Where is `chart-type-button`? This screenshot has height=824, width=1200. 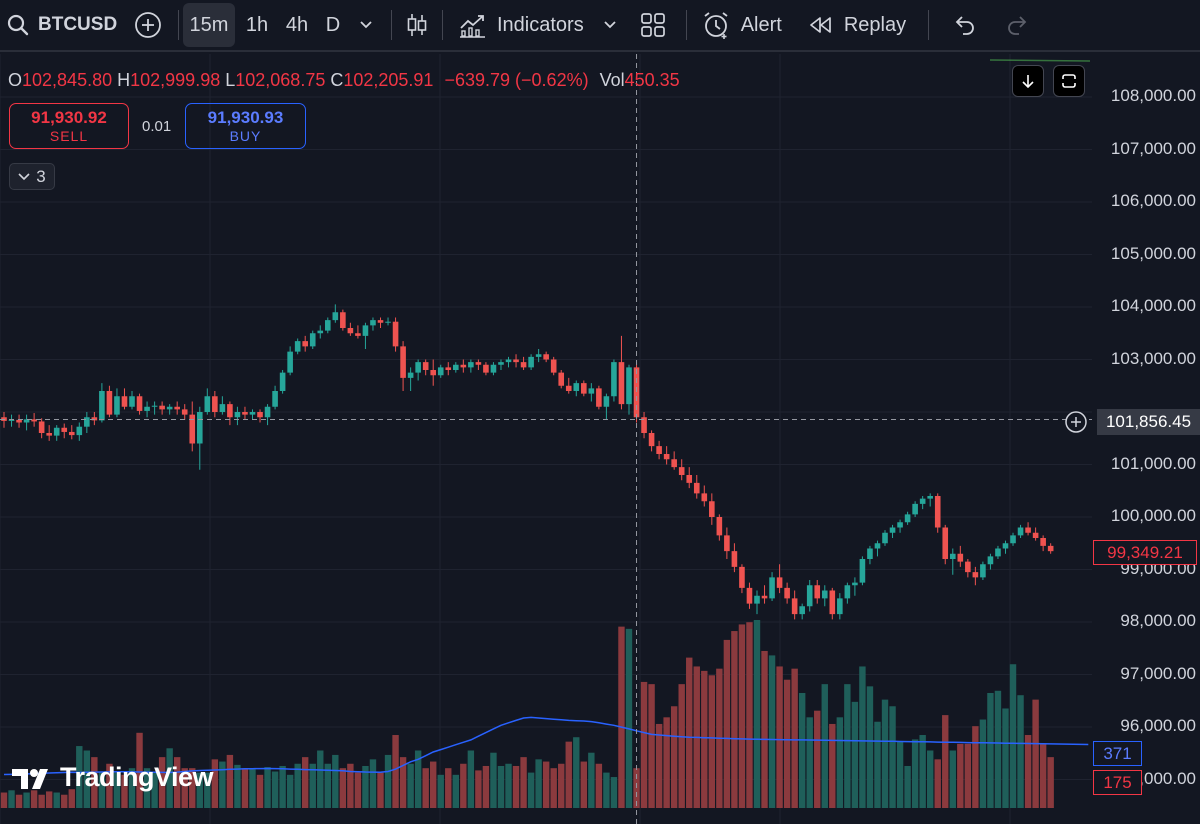
chart-type-button is located at coordinates (417, 25).